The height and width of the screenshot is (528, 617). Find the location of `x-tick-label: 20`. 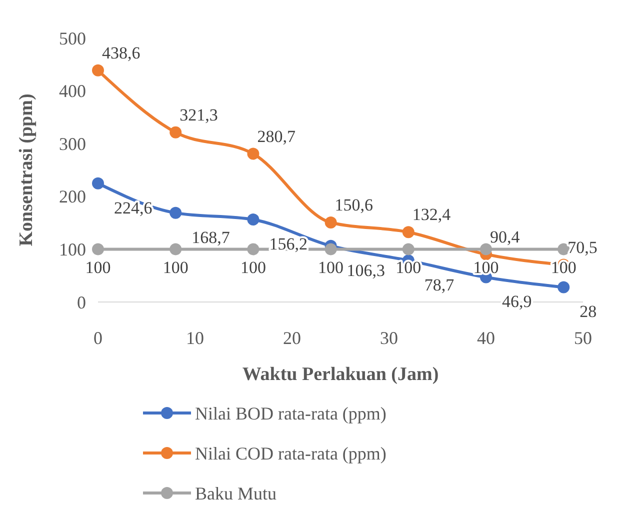

x-tick-label: 20 is located at coordinates (292, 338).